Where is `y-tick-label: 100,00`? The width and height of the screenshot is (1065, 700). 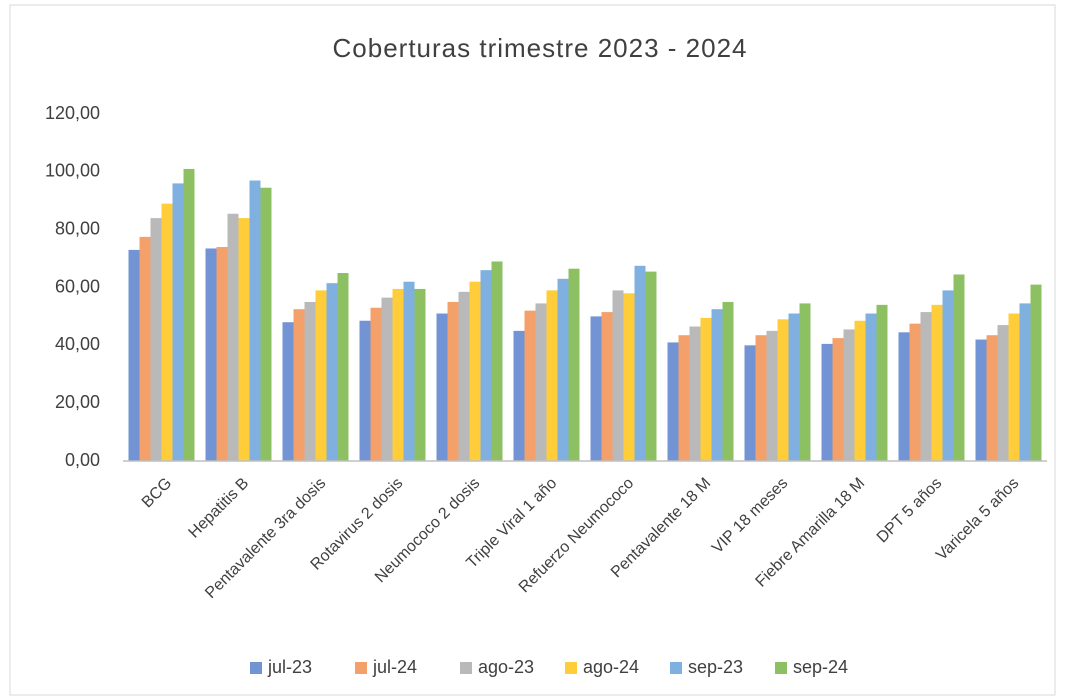 y-tick-label: 100,00 is located at coordinates (72, 171).